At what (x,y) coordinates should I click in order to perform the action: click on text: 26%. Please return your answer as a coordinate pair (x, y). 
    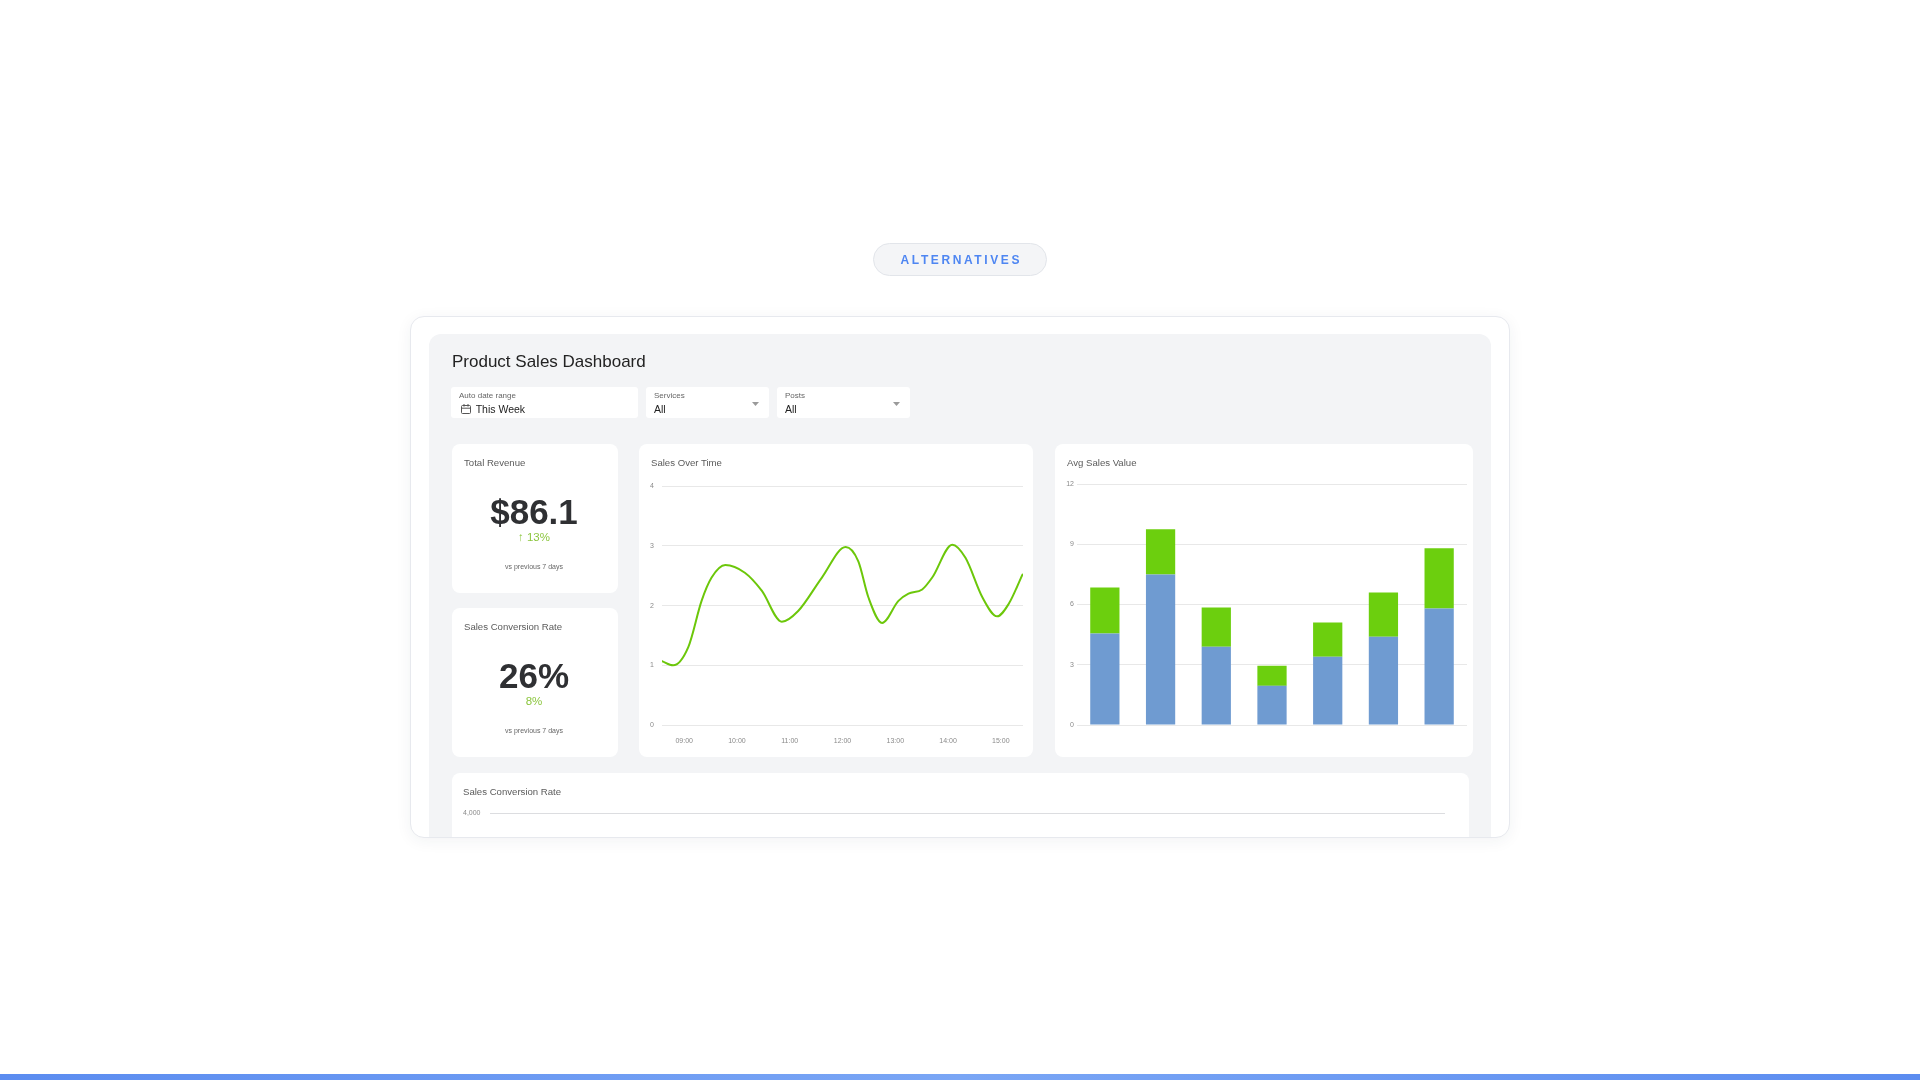
    Looking at the image, I should click on (534, 676).